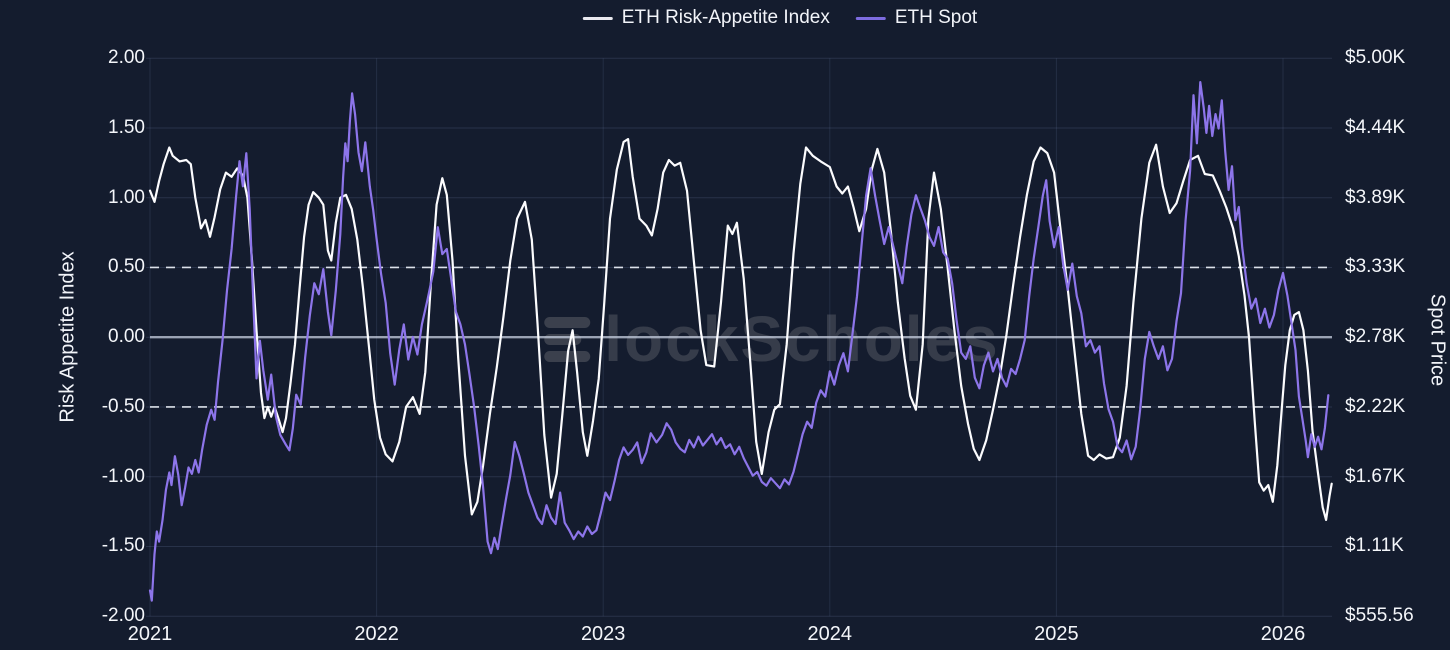  I want to click on left-axis-tick: -1.50, so click(123, 546).